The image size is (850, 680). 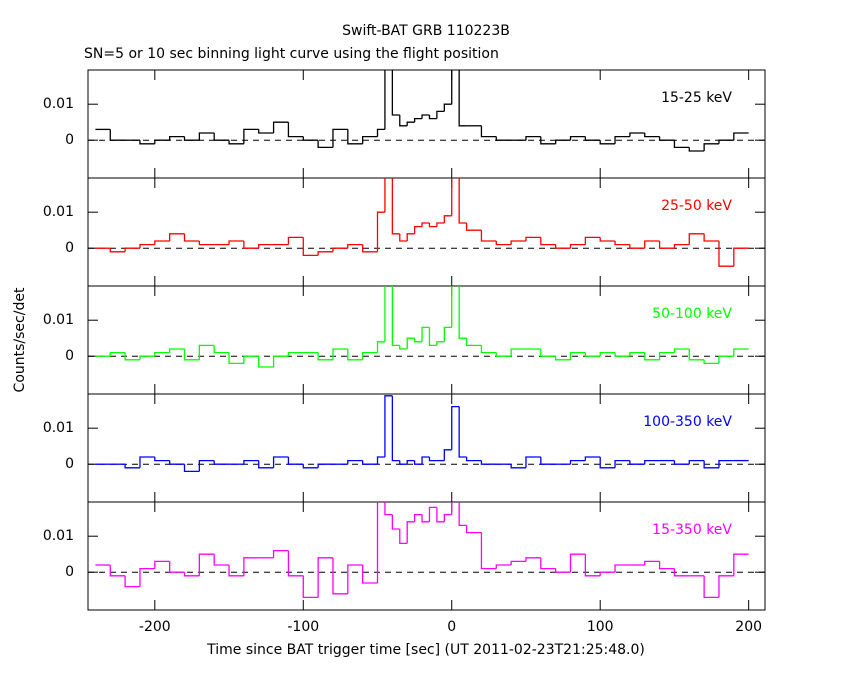 I want to click on band-label: 15-350 keV, so click(x=692, y=530).